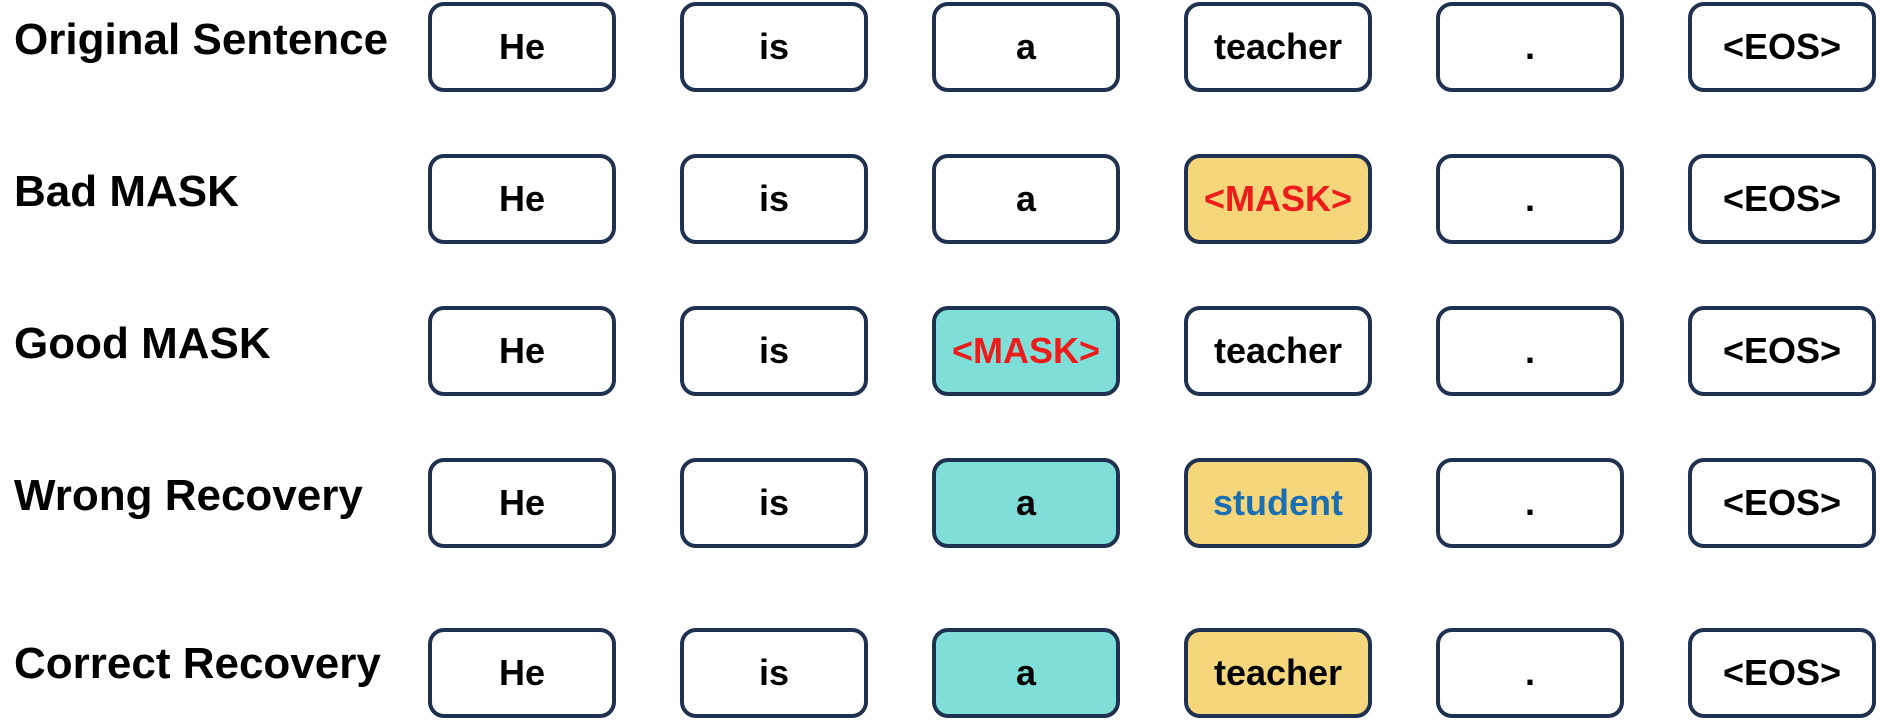 This screenshot has height=728, width=1882. Describe the element at coordinates (197, 663) in the screenshot. I see `row-label: Correct Recovery` at that location.